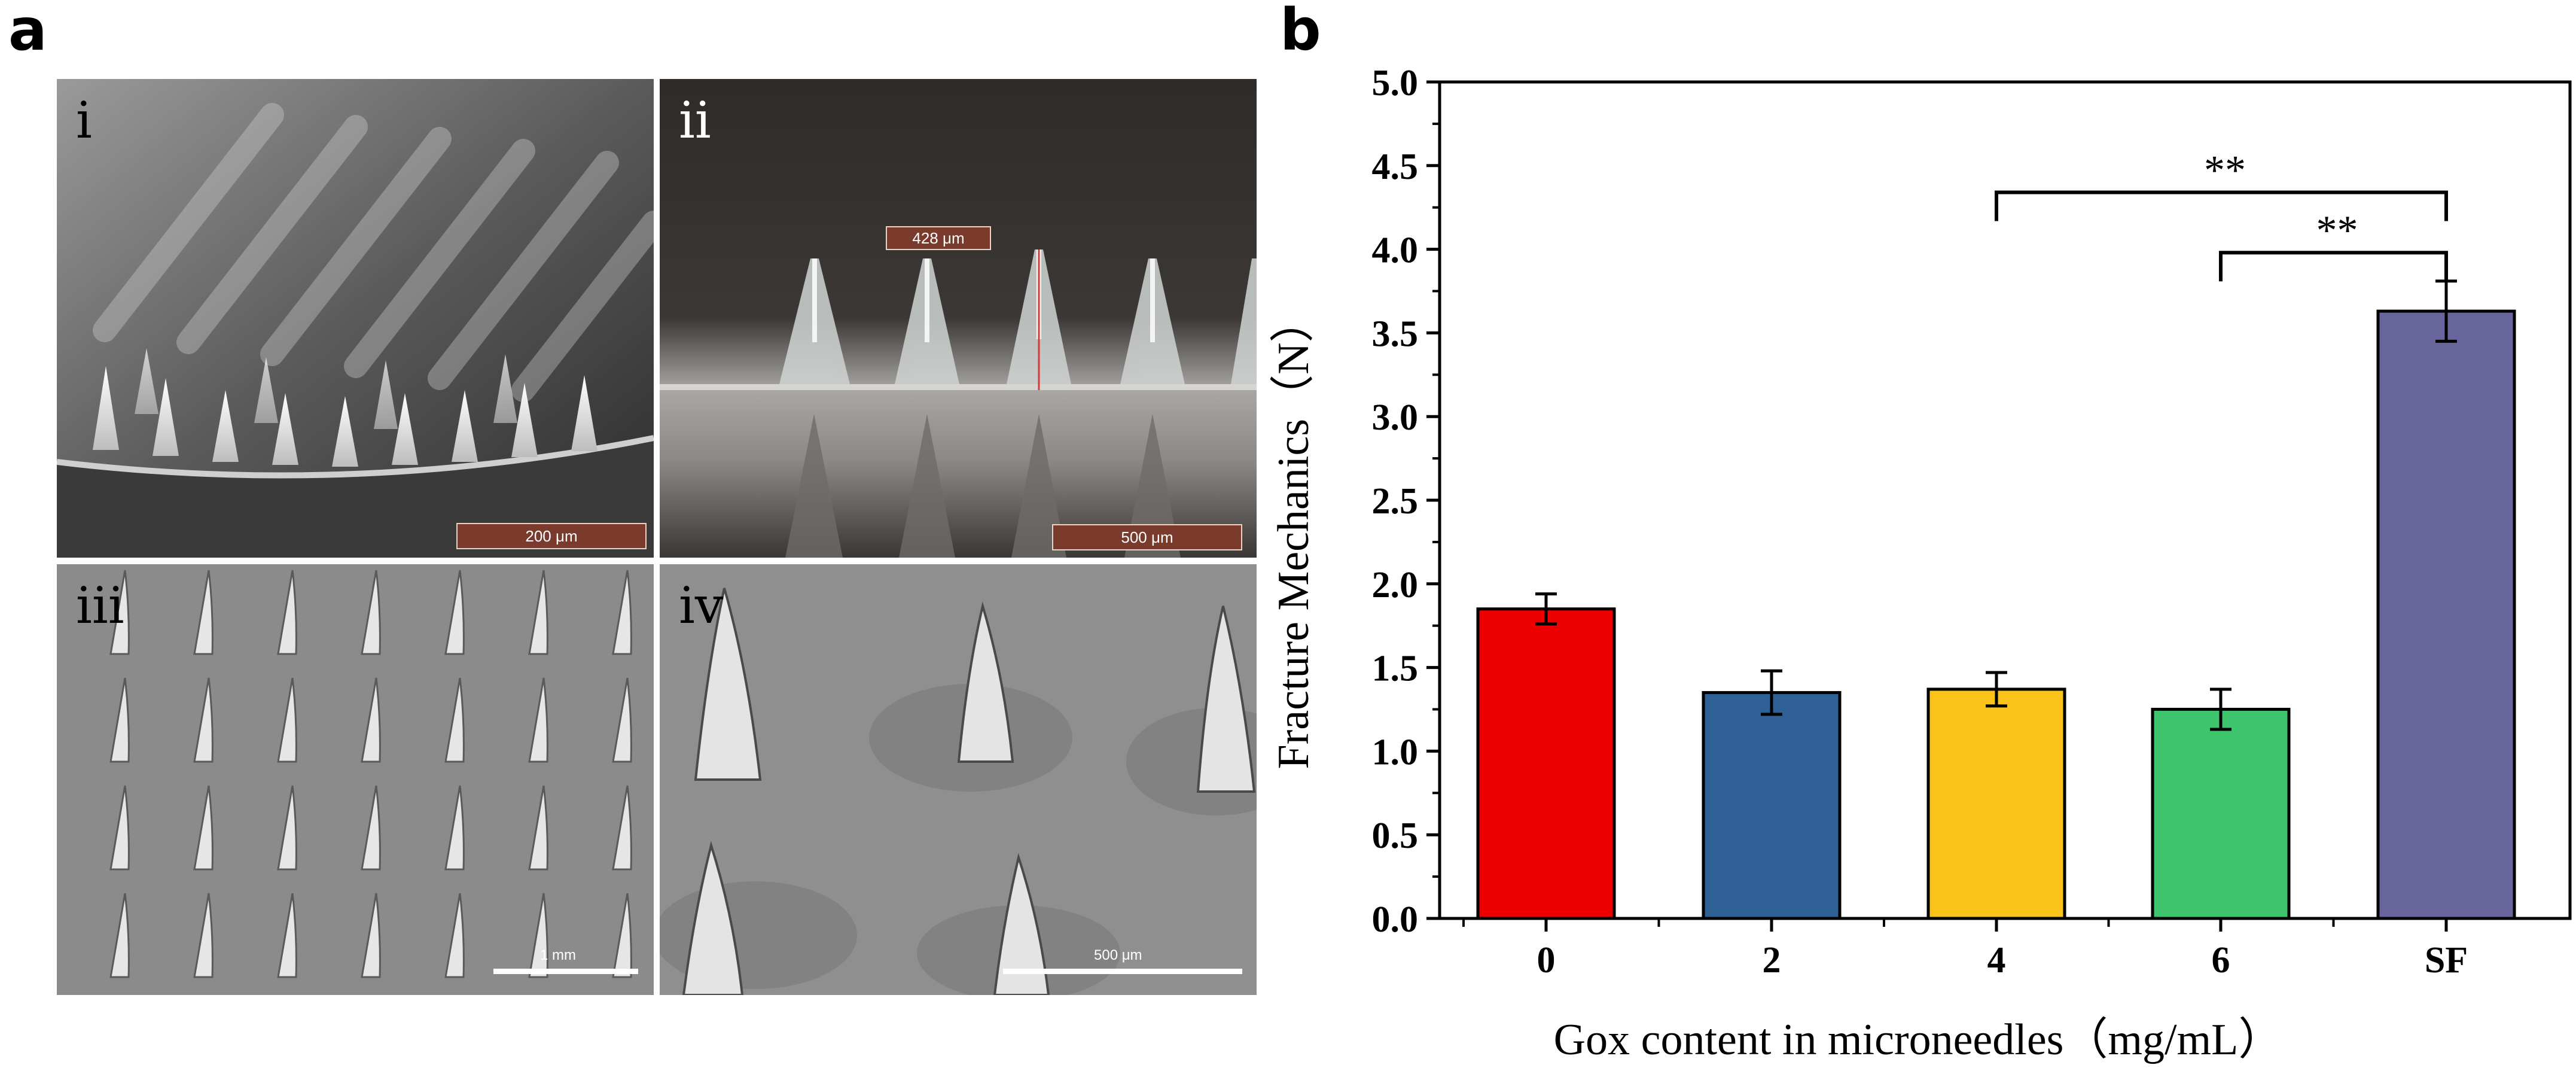 This screenshot has width=2576, height=1071. I want to click on y-axis-label: Fracture Mechanics（N）, so click(1293, 533).